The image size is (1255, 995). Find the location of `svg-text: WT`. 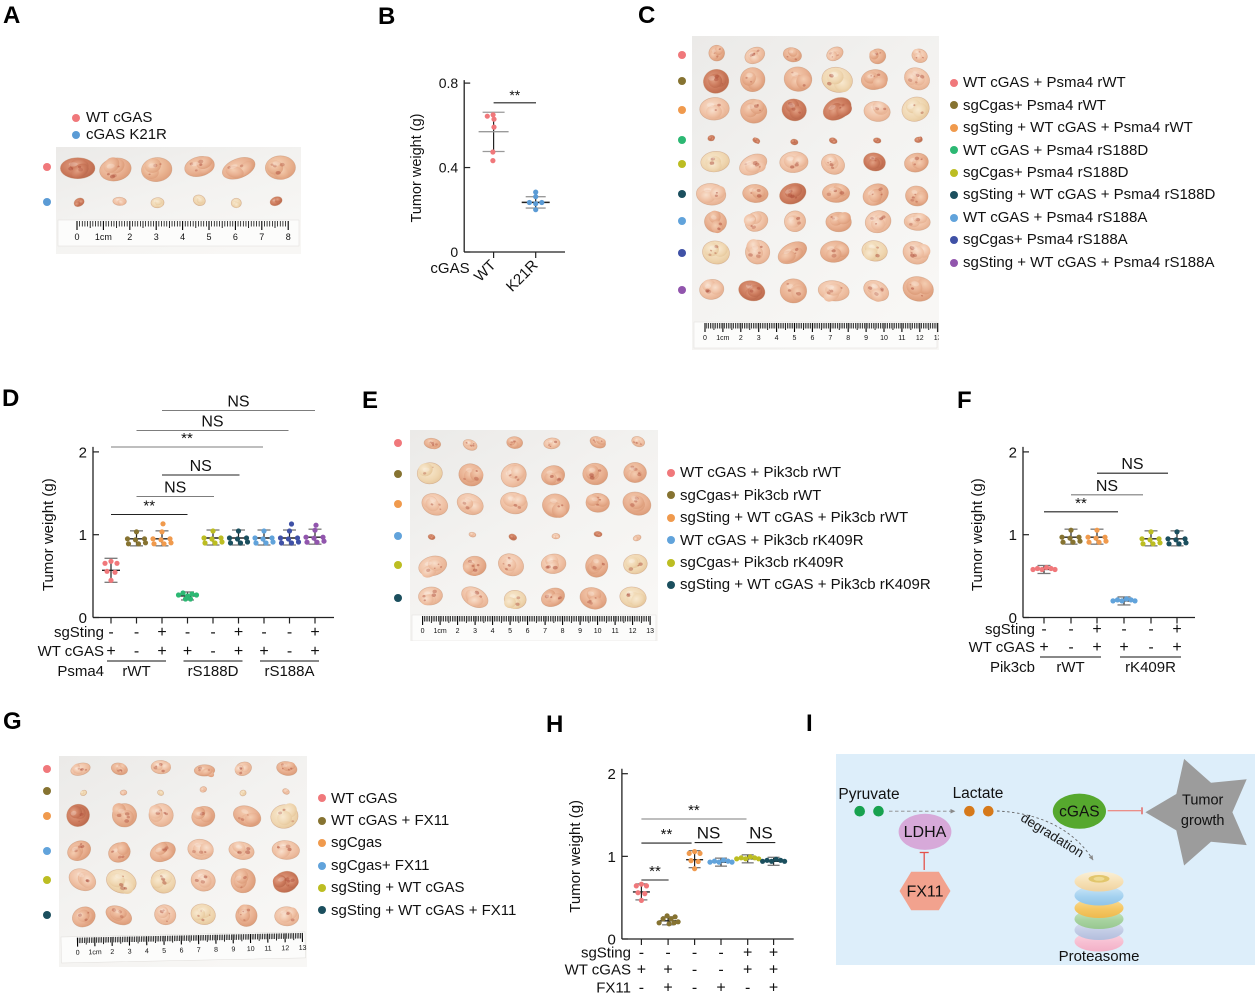

svg-text: WT is located at coordinates (485, 271).